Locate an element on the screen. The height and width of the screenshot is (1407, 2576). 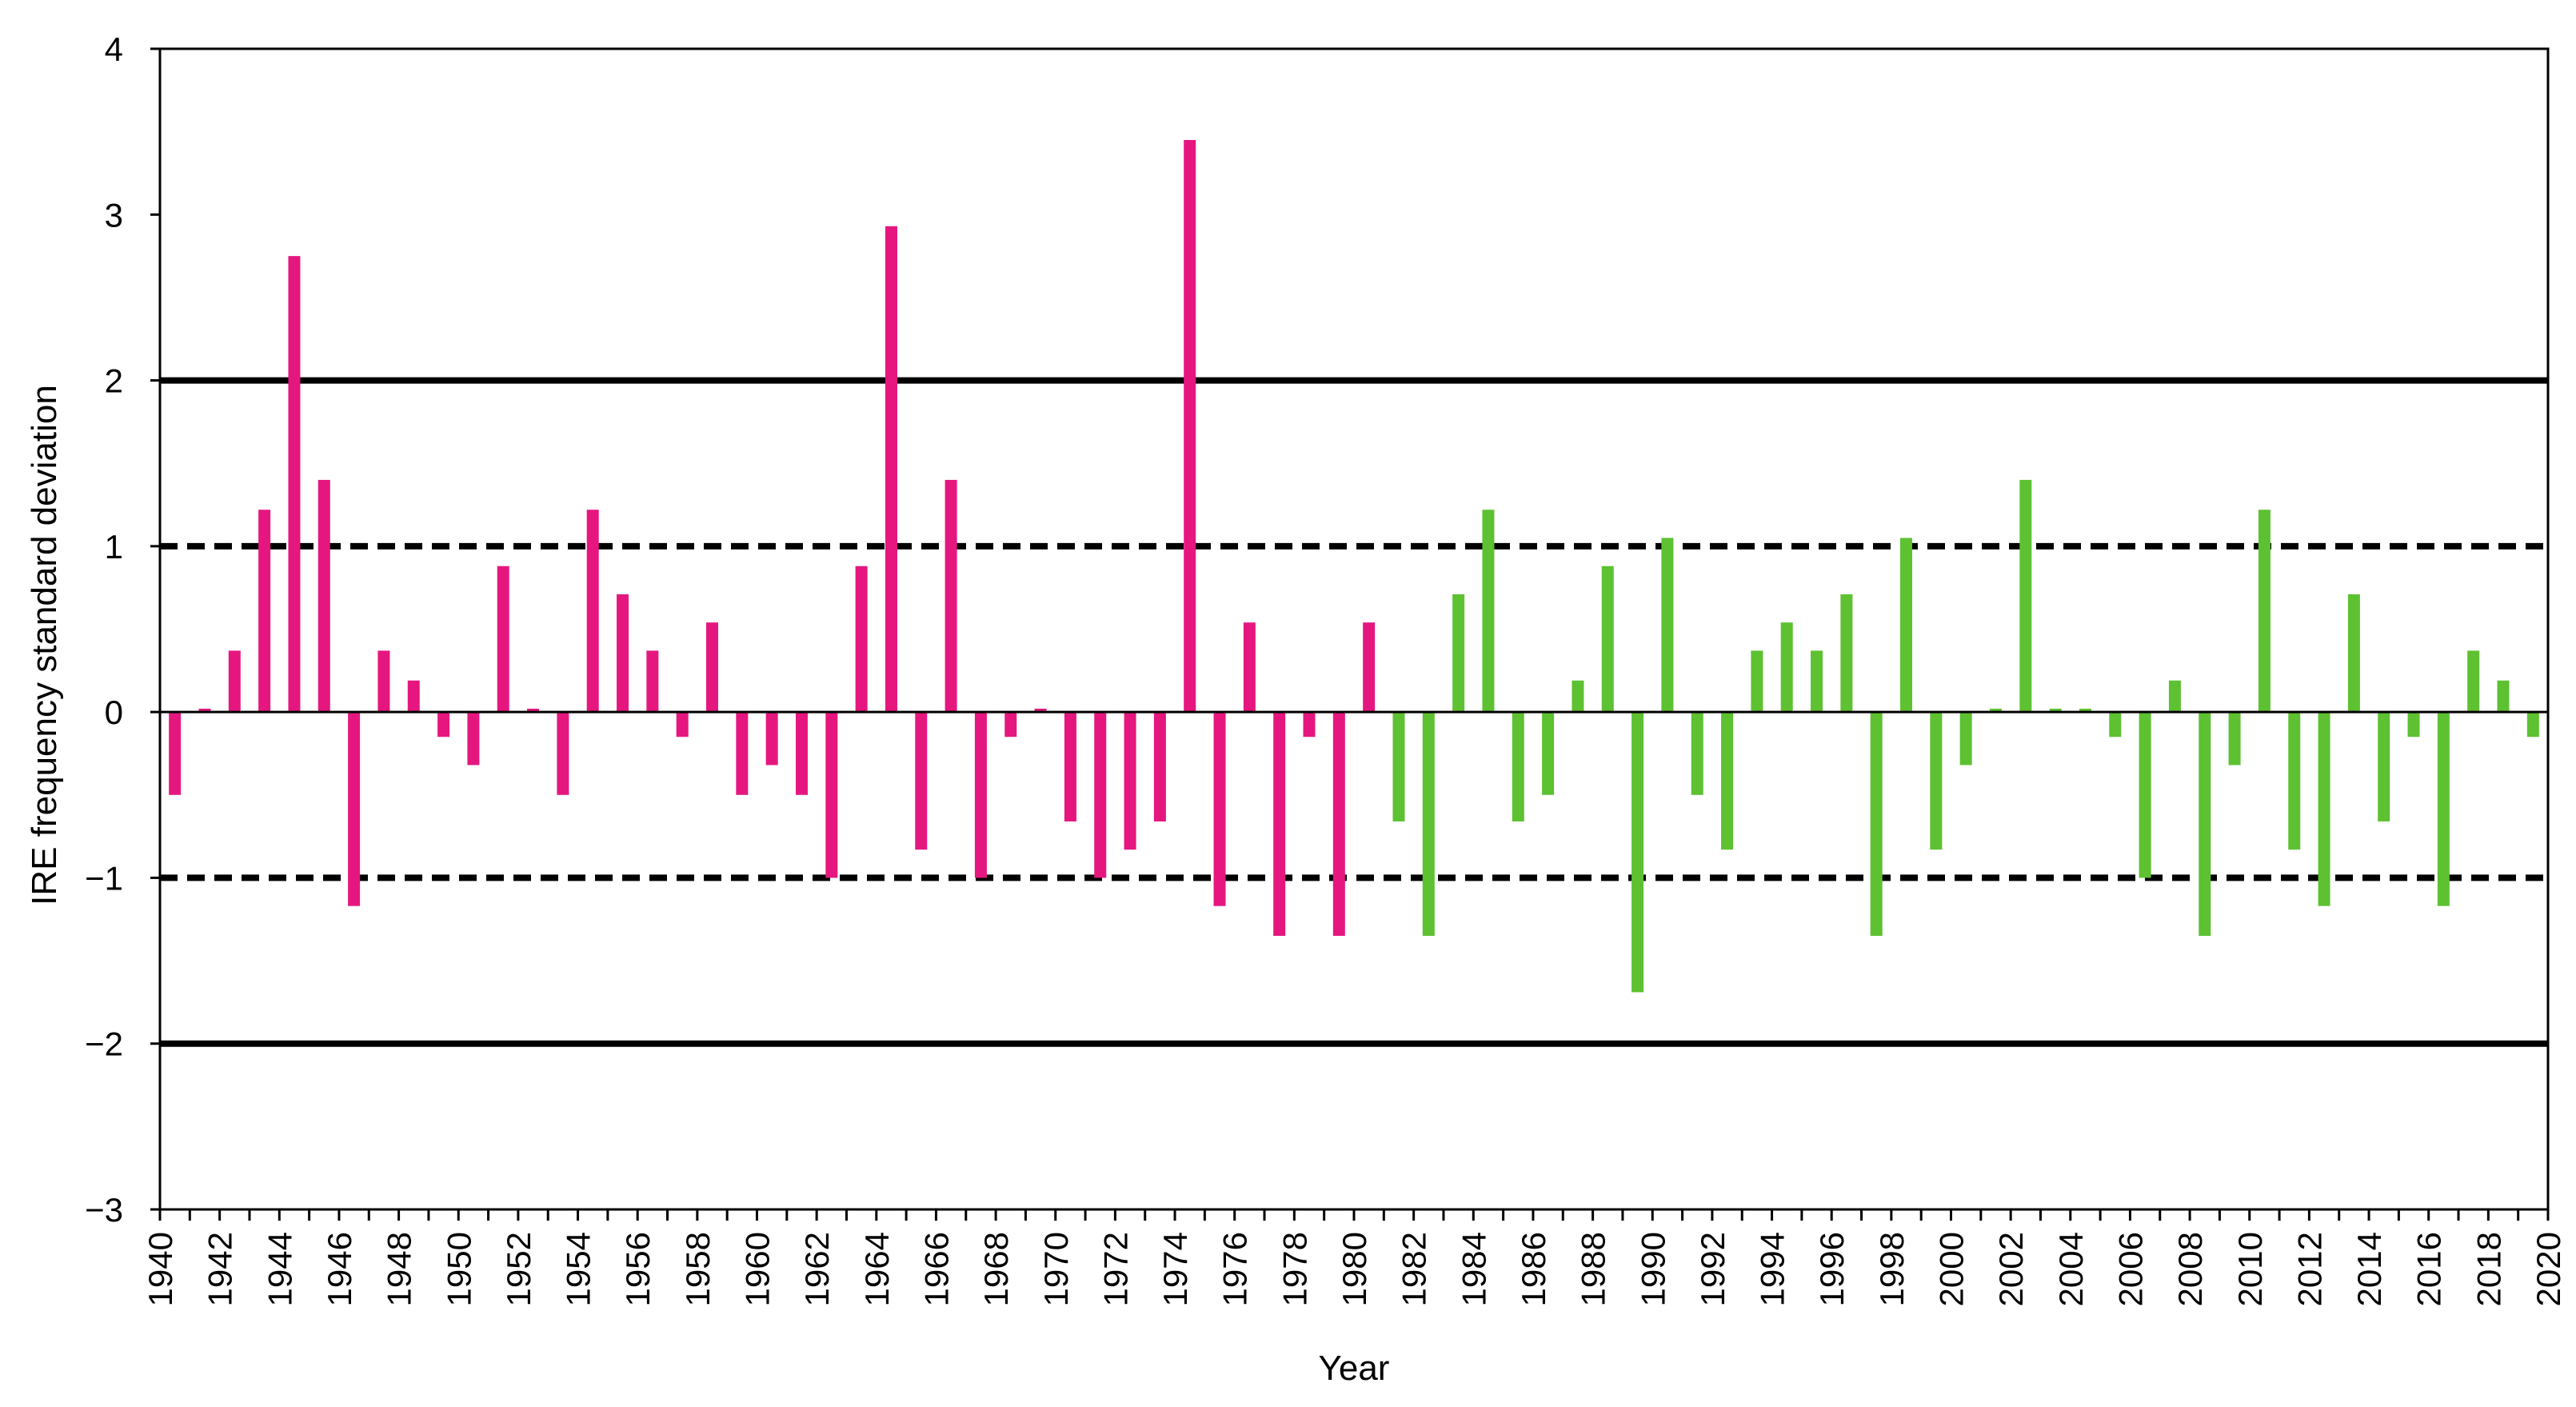
bar-1985 is located at coordinates (1518, 766).